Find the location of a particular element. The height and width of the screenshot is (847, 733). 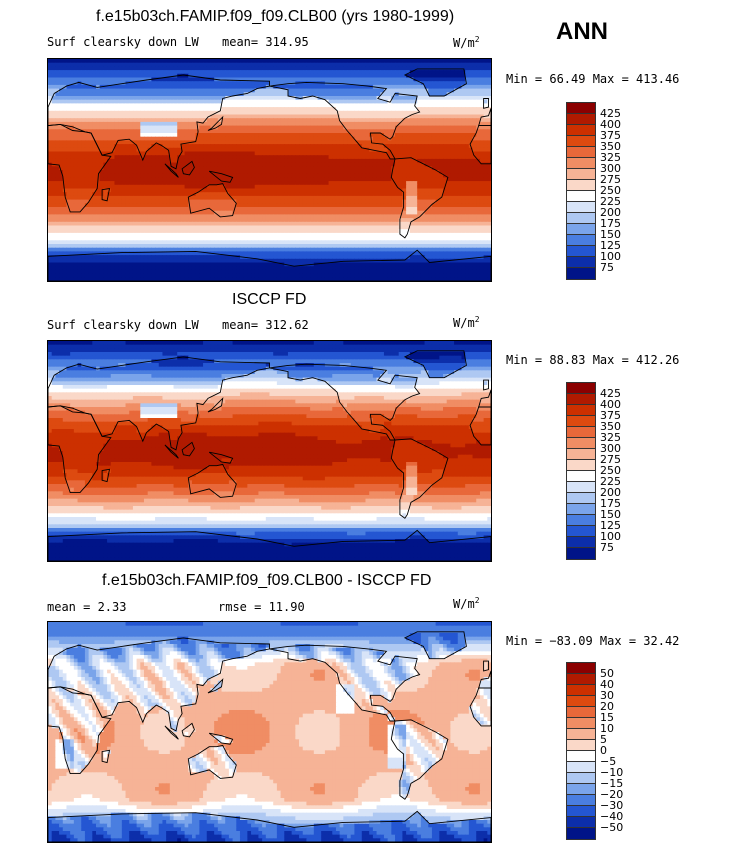

panel3-minmax: Min = −83.09 Max = 32.42 is located at coordinates (592, 641).